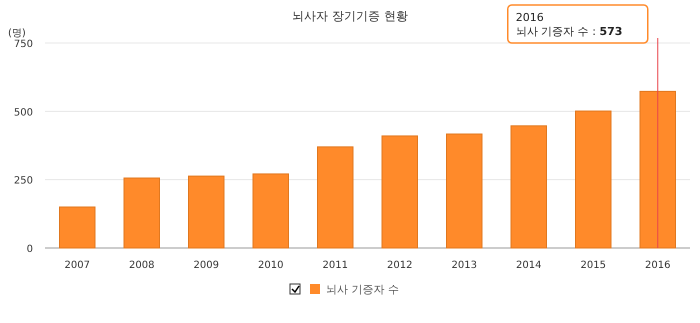 The image size is (700, 323). I want to click on y-tick-label: 750, so click(23, 44).